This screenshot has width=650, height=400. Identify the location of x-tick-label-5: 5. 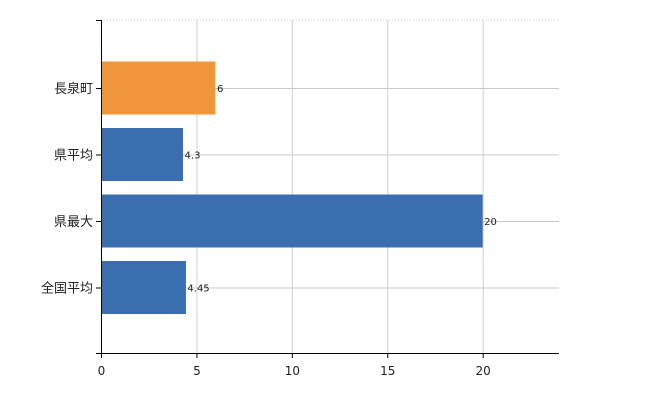
(197, 371).